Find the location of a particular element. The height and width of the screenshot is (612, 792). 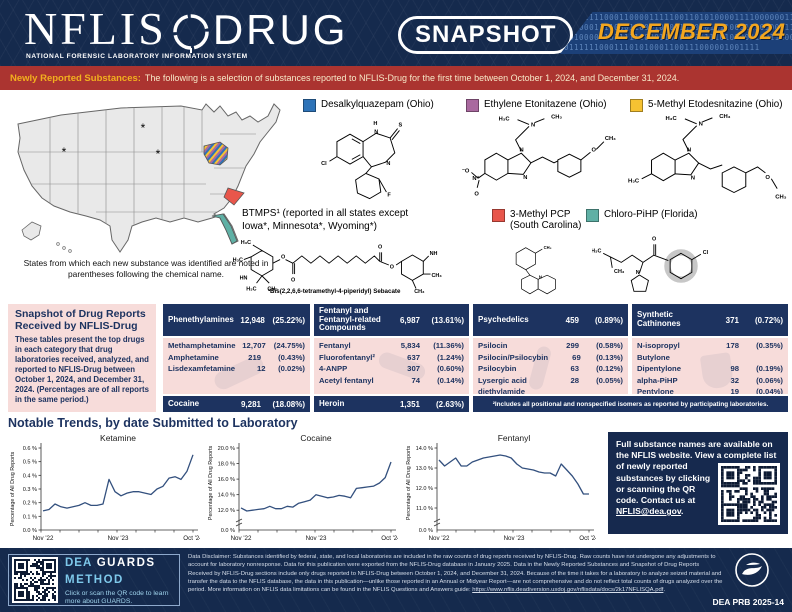

svg-text: 0.4 % is located at coordinates (30, 476).